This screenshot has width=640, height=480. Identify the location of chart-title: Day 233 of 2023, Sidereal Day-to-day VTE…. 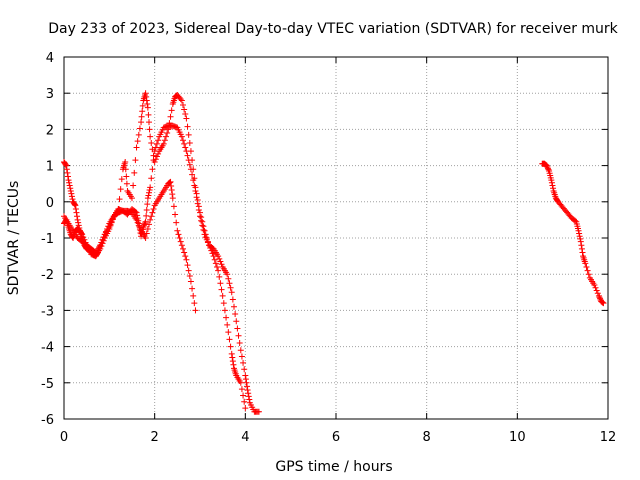
(333, 29).